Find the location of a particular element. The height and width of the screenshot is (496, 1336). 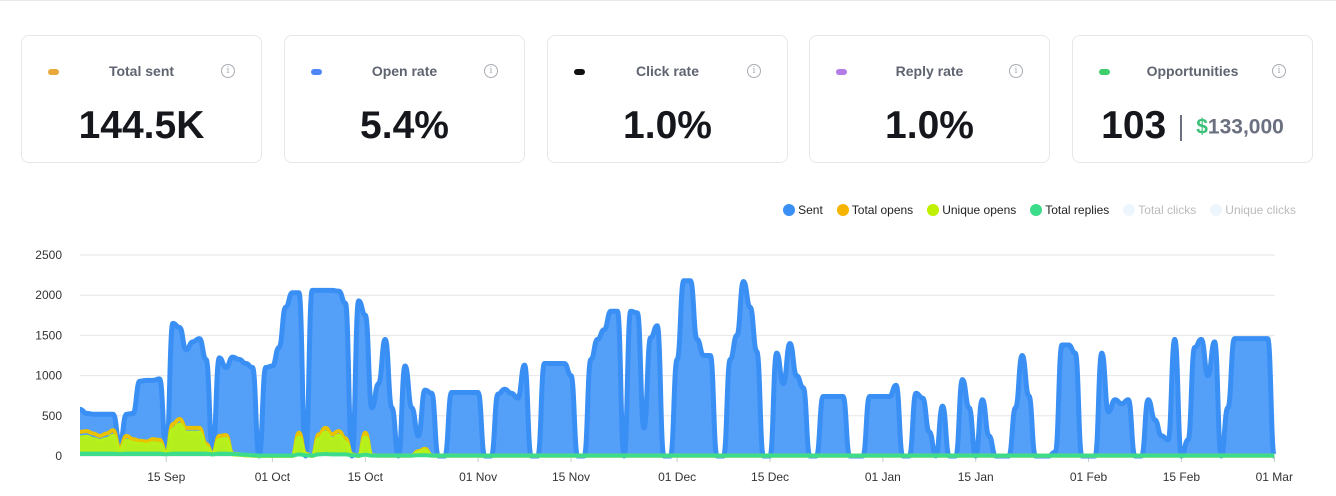

y-tick-label: 2000 is located at coordinates (48, 295).